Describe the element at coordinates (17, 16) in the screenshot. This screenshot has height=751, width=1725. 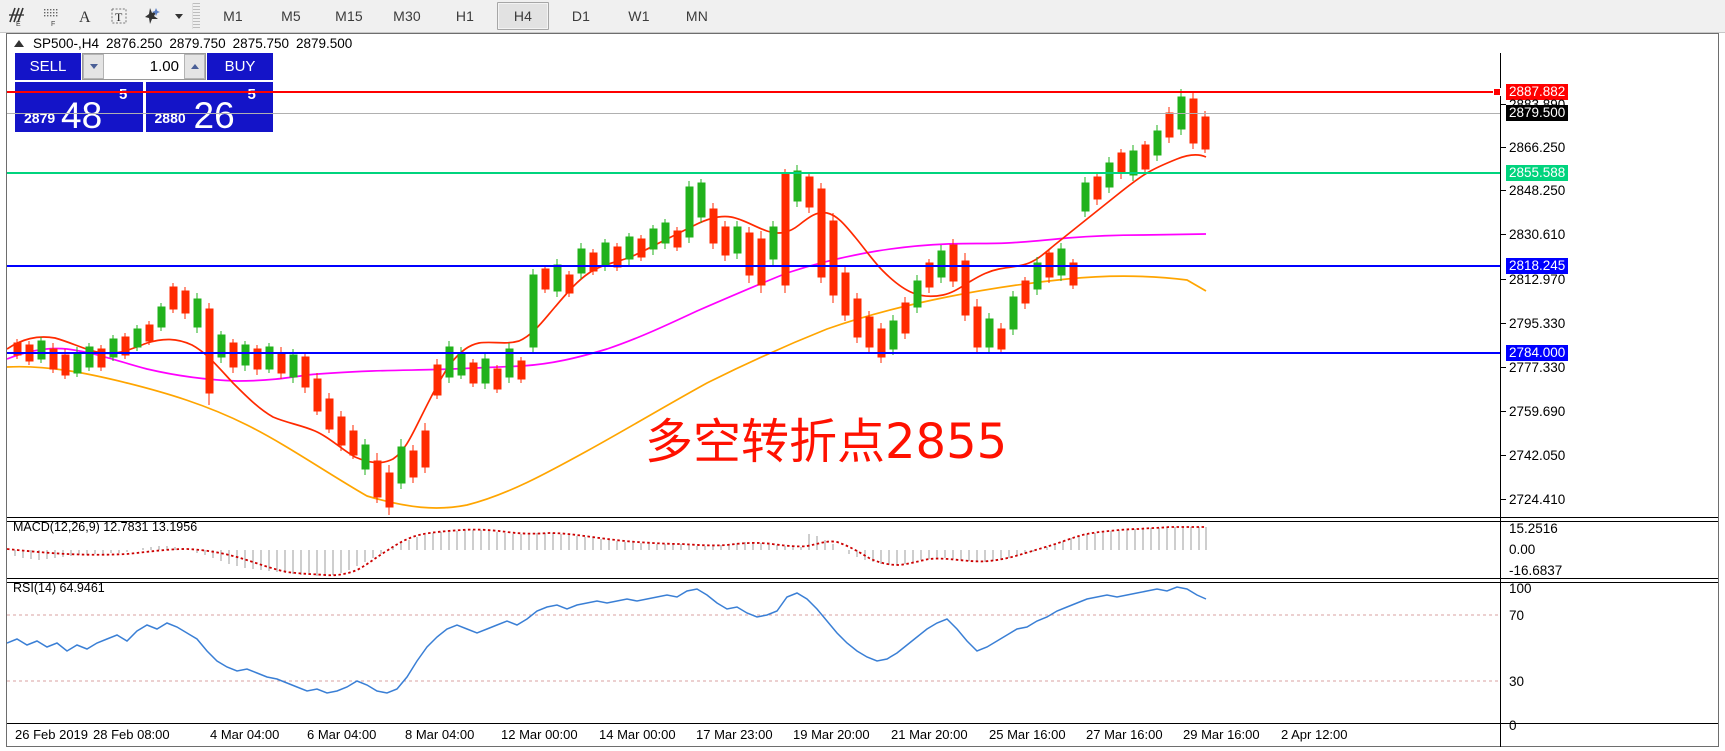
I see `indicators-icon: E` at that location.